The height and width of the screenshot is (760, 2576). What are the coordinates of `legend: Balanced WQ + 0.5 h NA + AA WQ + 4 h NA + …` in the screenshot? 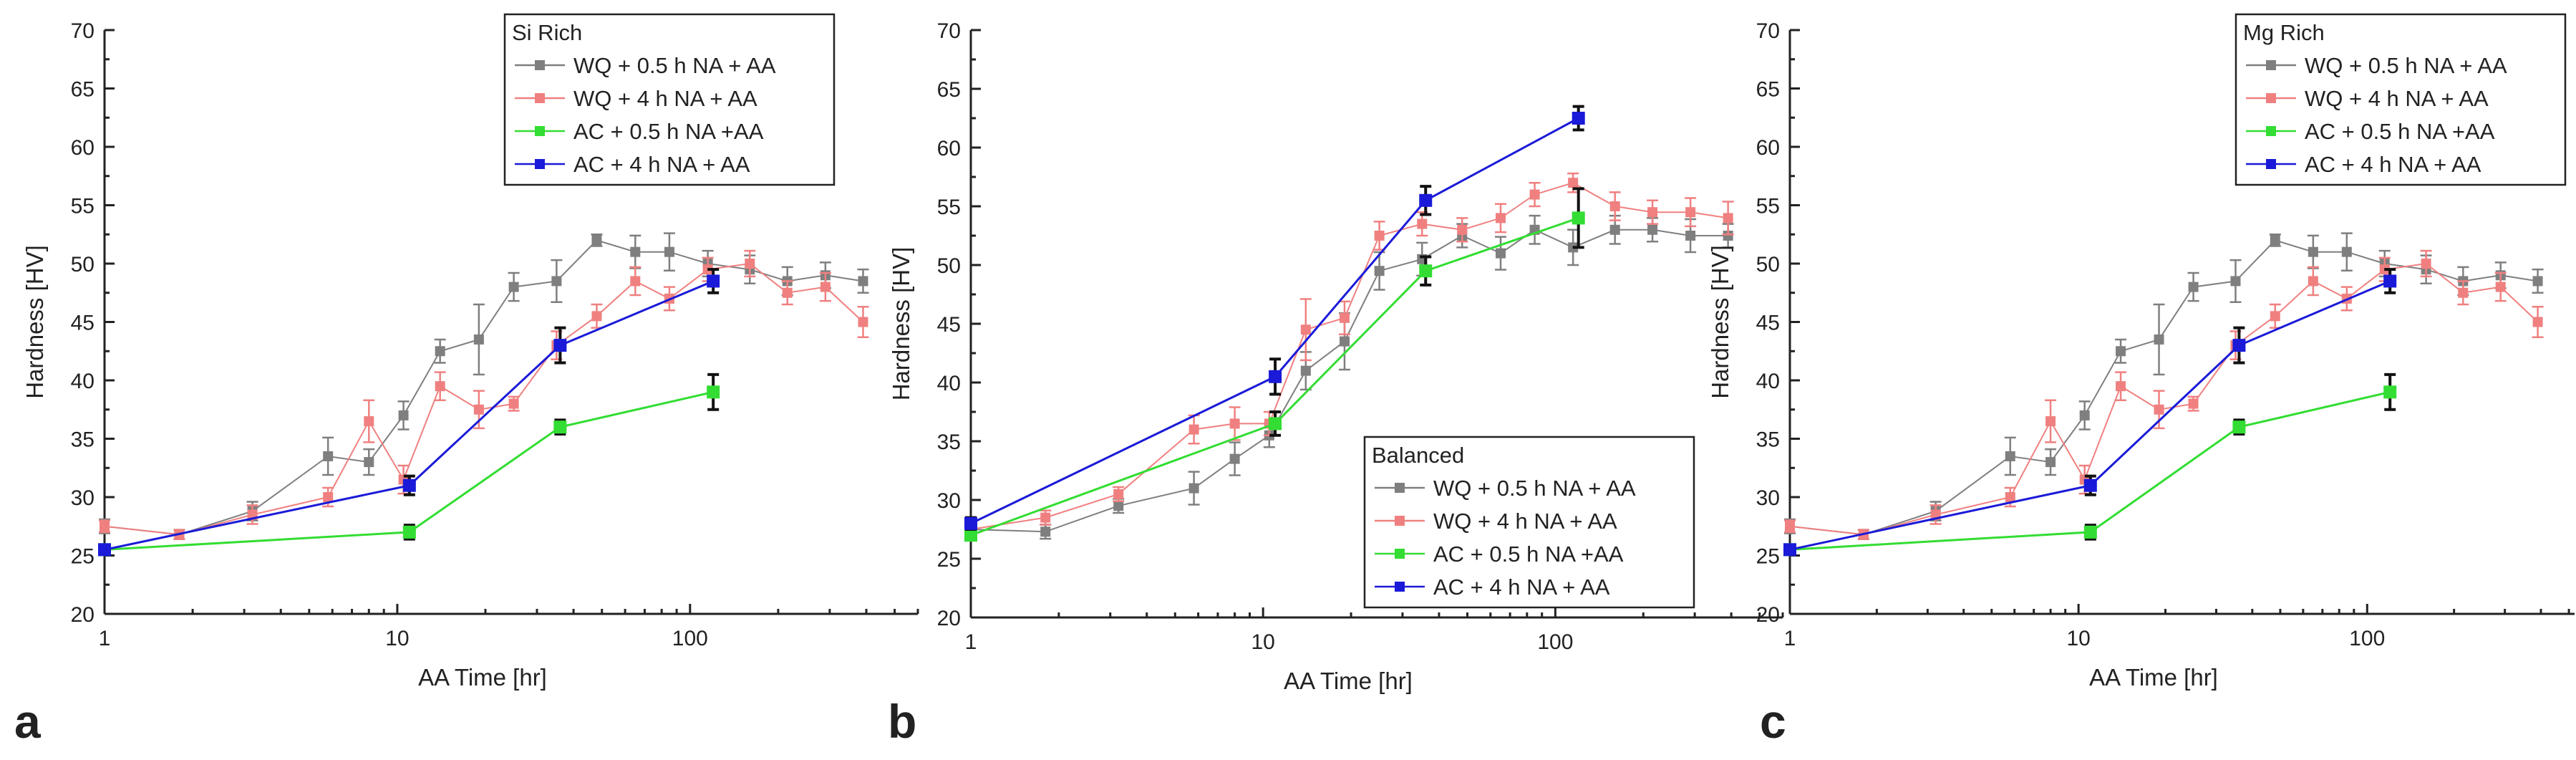 It's located at (1529, 522).